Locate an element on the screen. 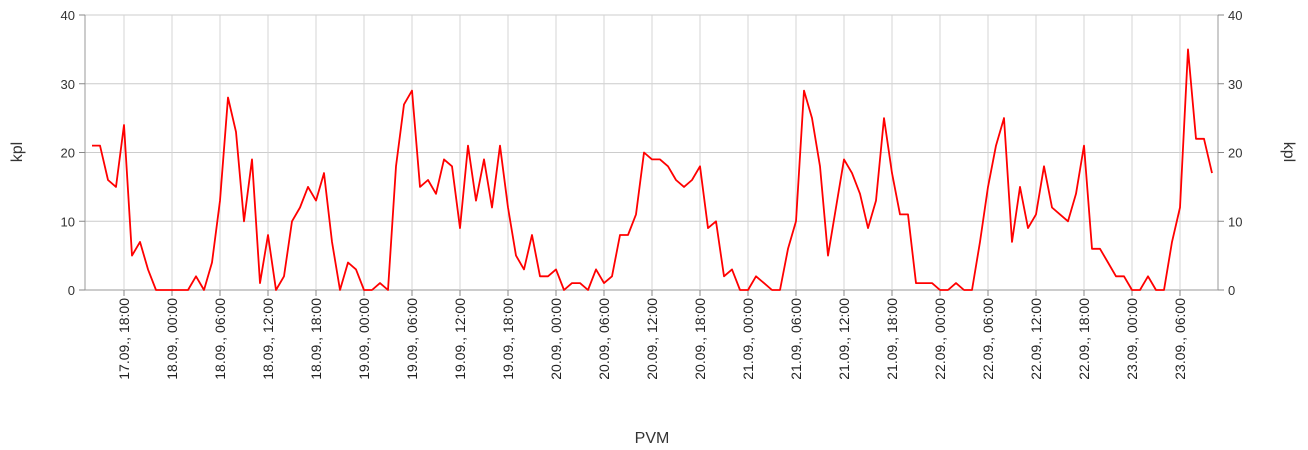 Image resolution: width=1308 pixels, height=450 pixels. x-tick-label: 23.09., 06:00 is located at coordinates (1180, 339).